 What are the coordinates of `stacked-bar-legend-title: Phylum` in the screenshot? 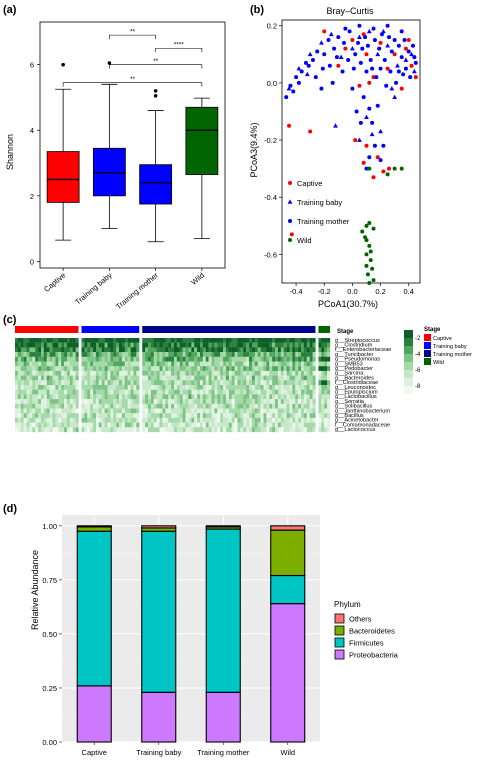 It's located at (347, 604).